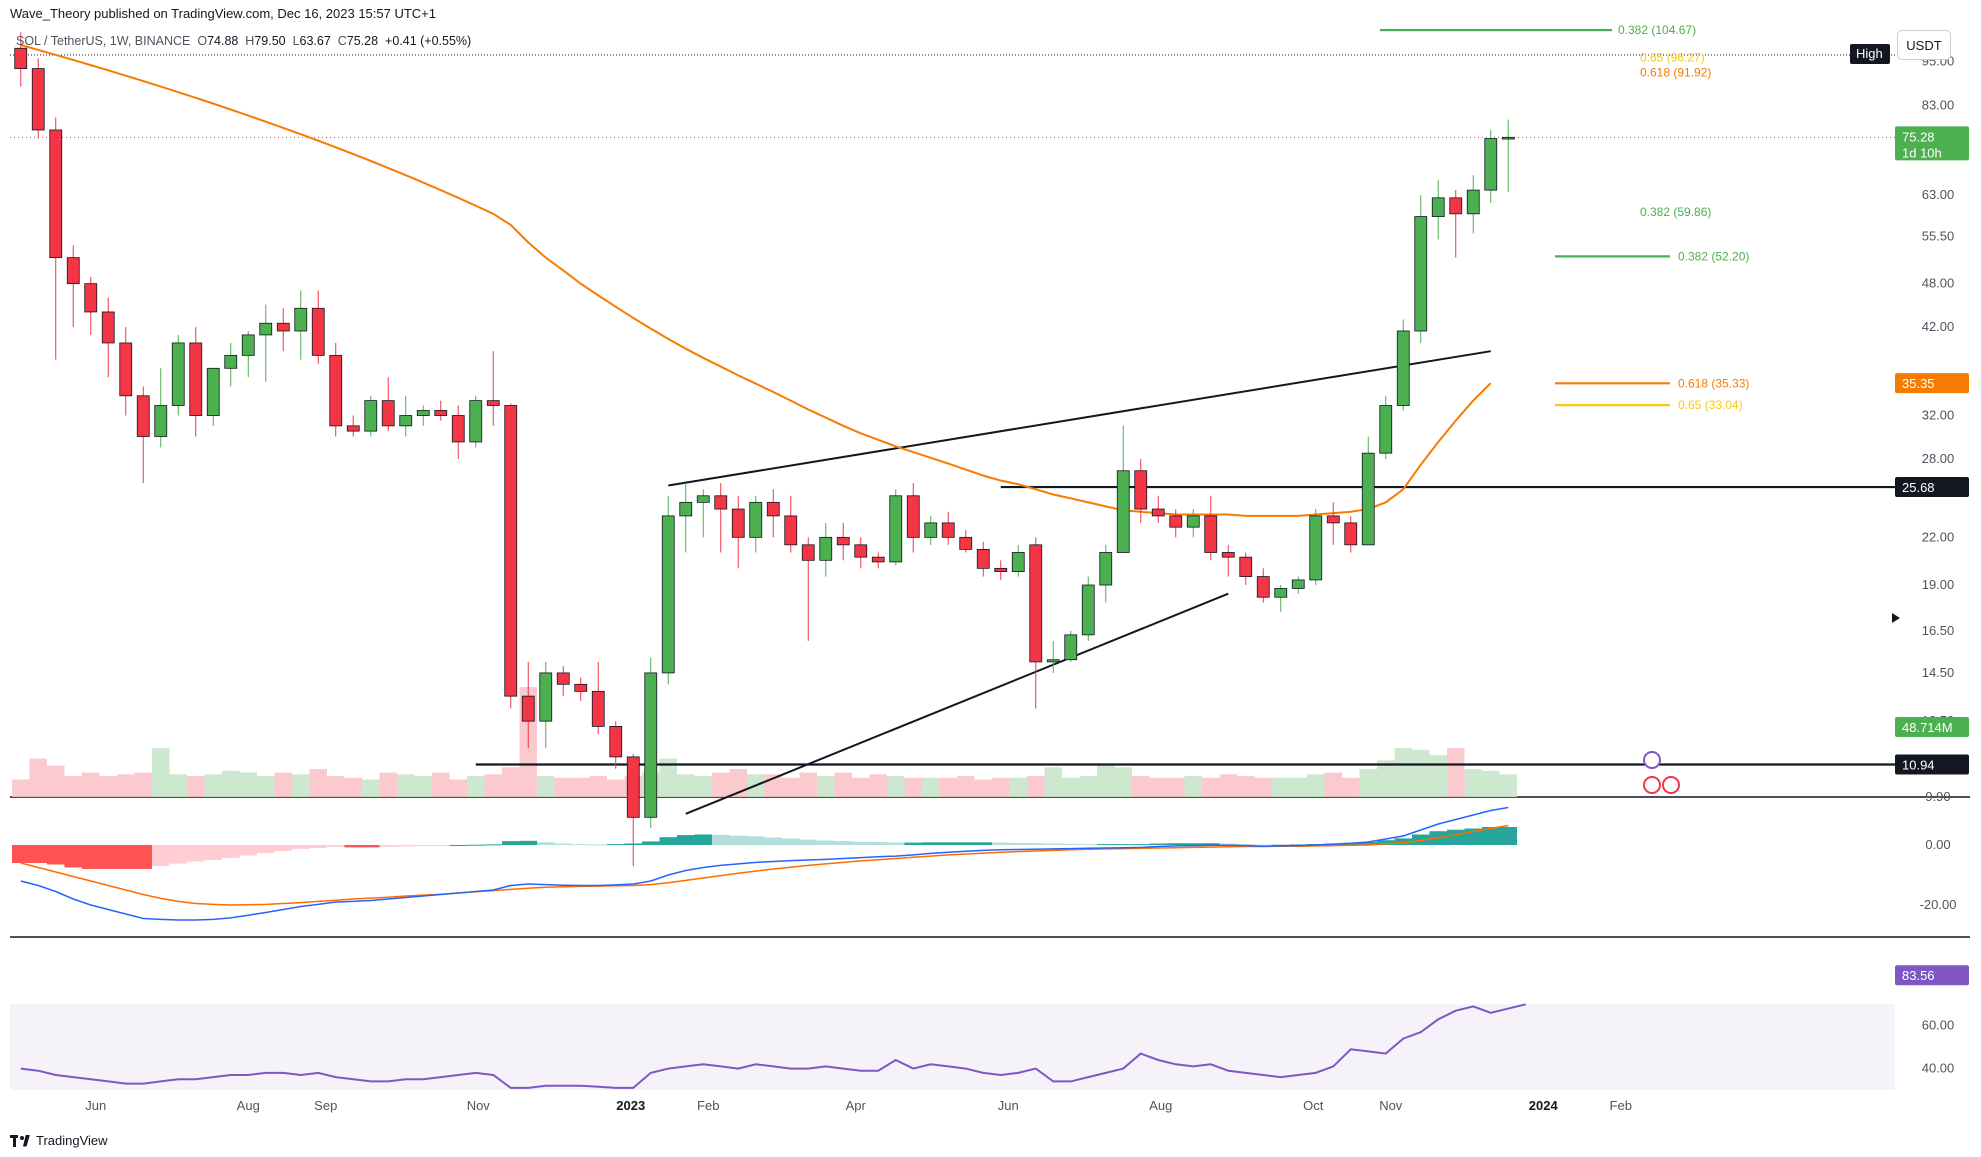 The image size is (1981, 1157). What do you see at coordinates (1924, 45) in the screenshot?
I see `currency-button: USDT` at bounding box center [1924, 45].